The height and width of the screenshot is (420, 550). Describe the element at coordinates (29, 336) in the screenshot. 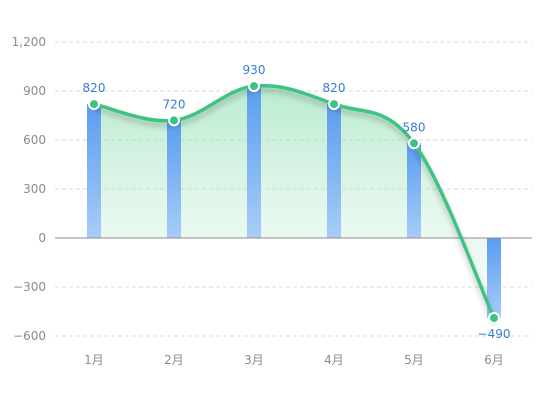

I see `y-tick-label: −600` at that location.